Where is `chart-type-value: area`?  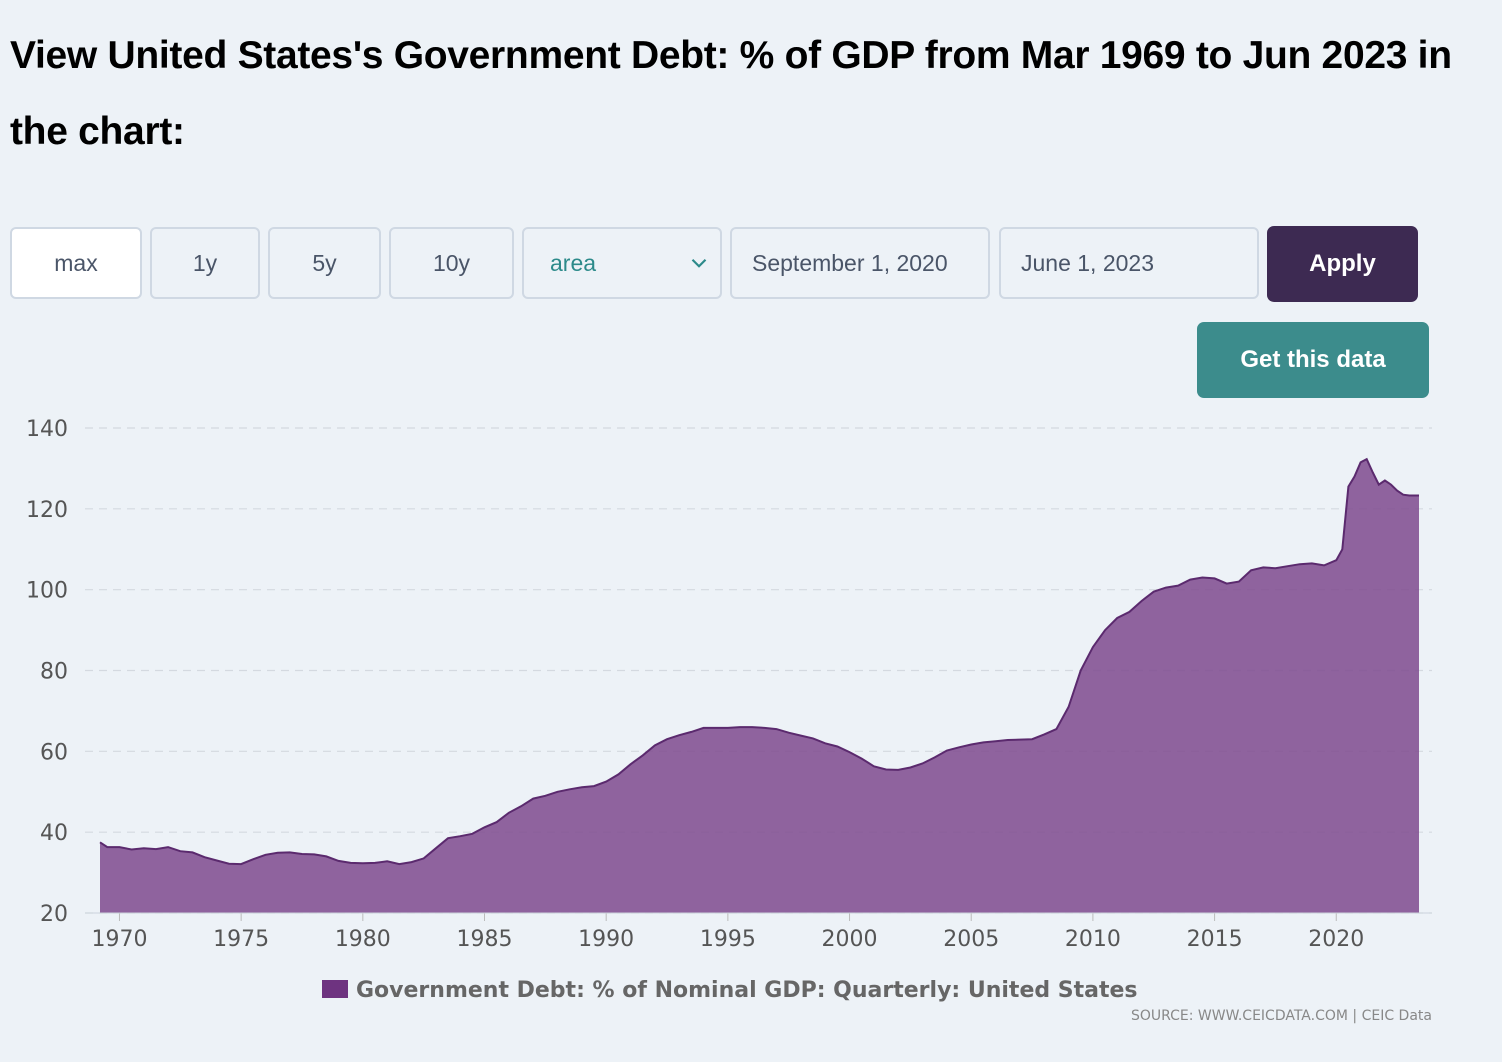
chart-type-value: area is located at coordinates (573, 262).